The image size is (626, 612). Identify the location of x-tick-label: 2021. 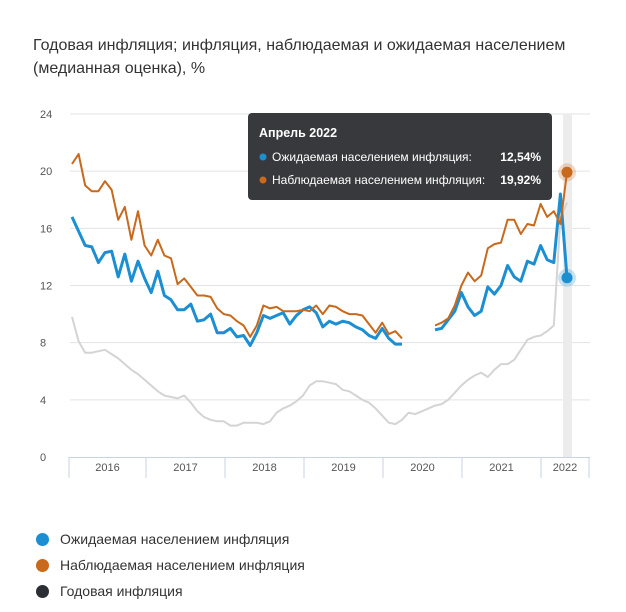
(501, 468).